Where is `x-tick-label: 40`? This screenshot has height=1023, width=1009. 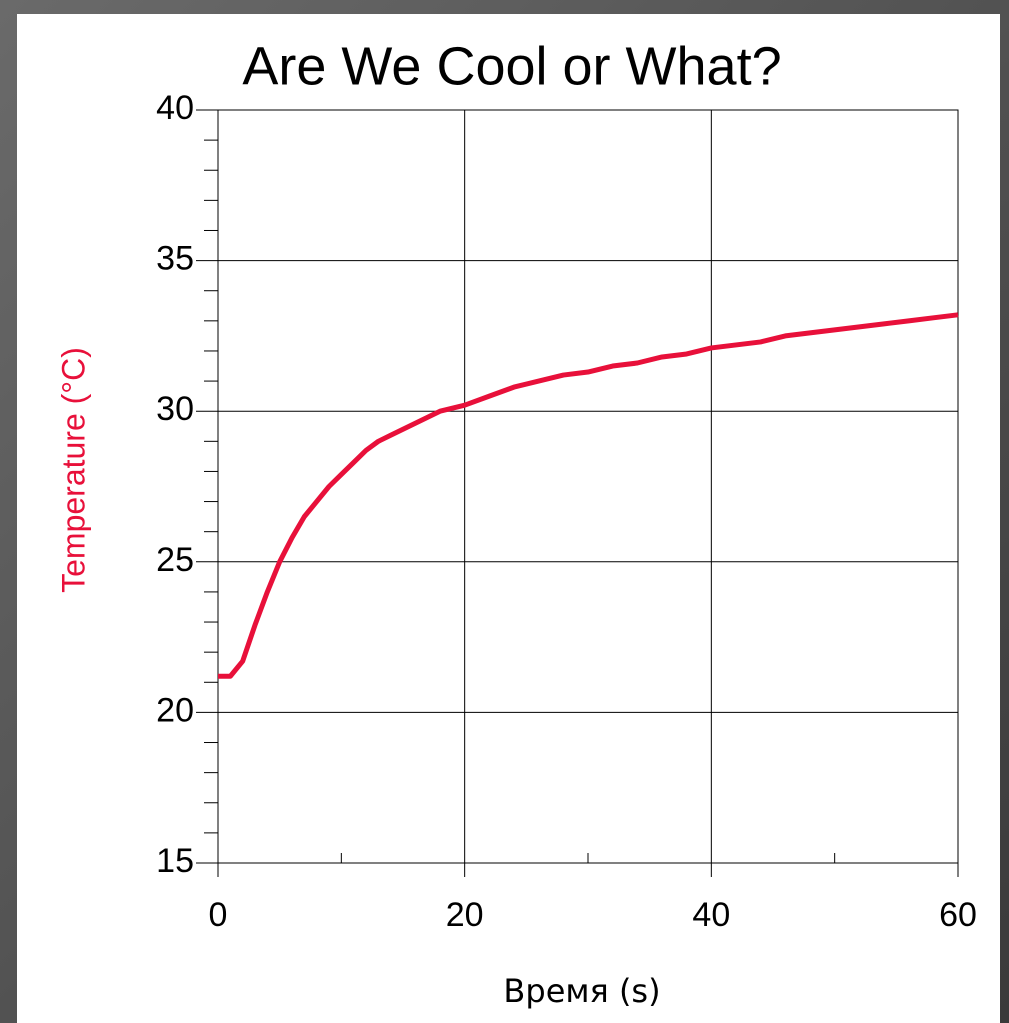
x-tick-label: 40 is located at coordinates (711, 915).